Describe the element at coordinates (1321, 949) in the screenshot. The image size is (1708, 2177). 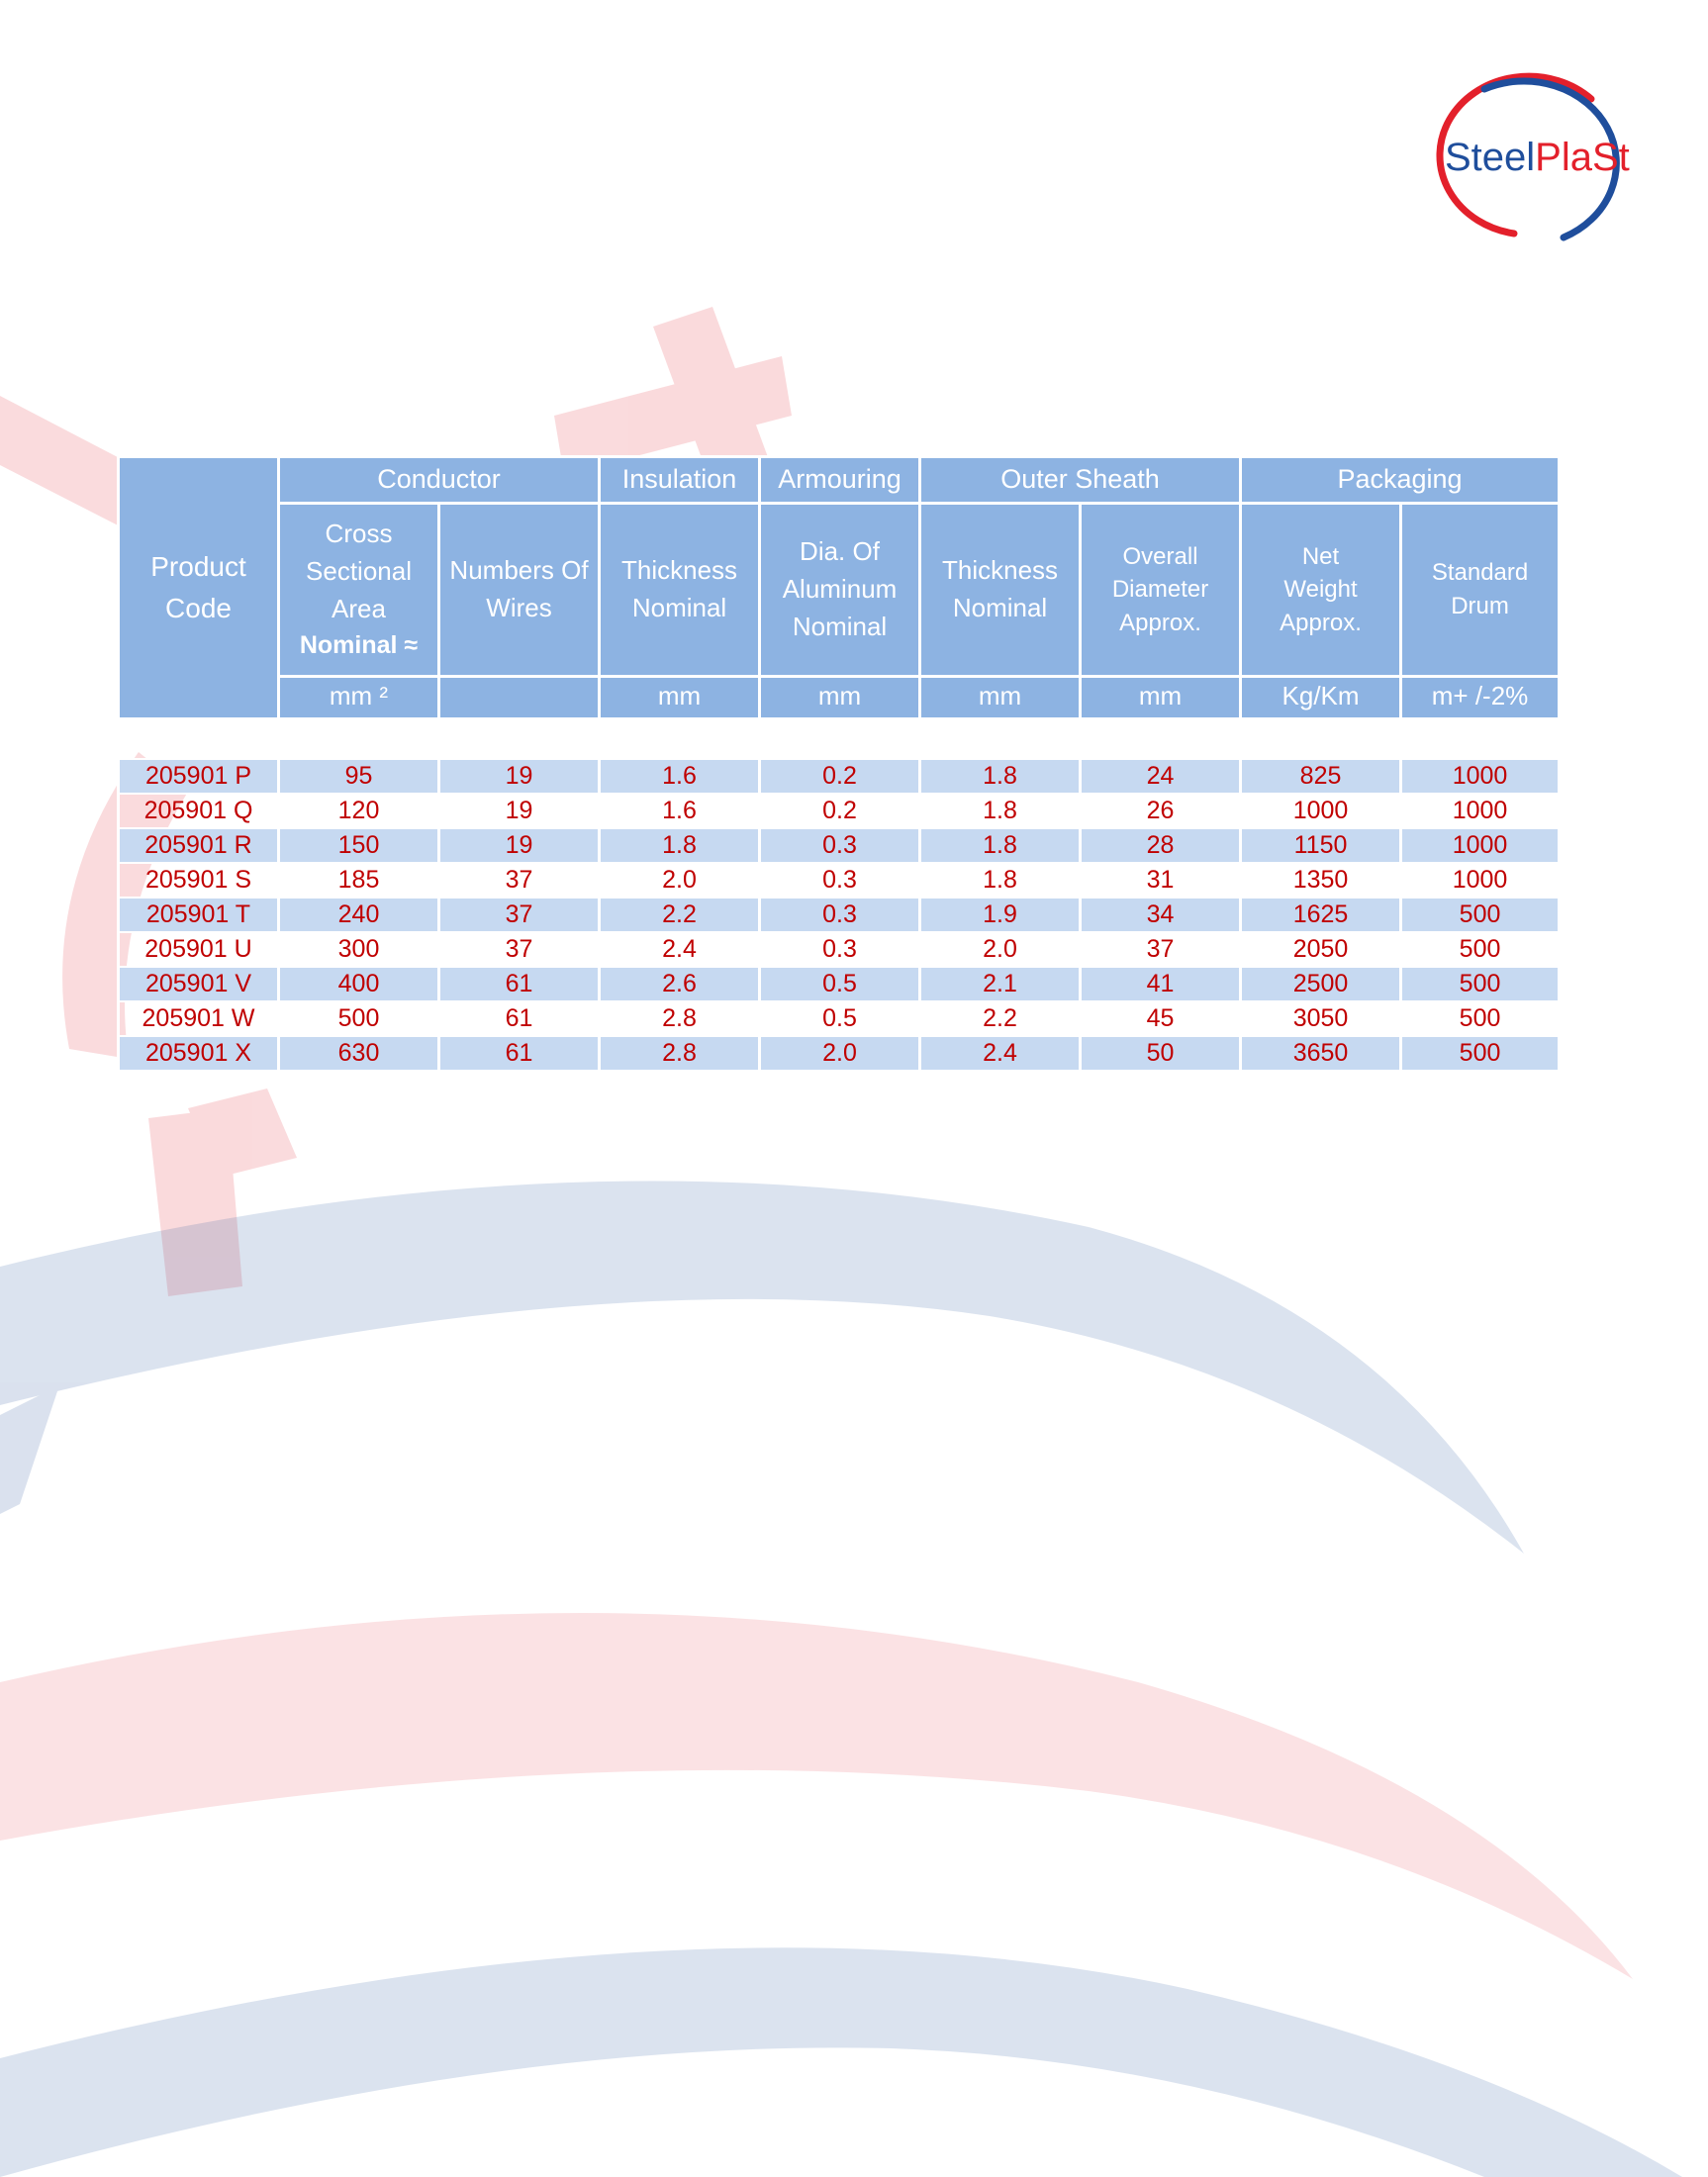
I see `cell-weight: 2050` at that location.